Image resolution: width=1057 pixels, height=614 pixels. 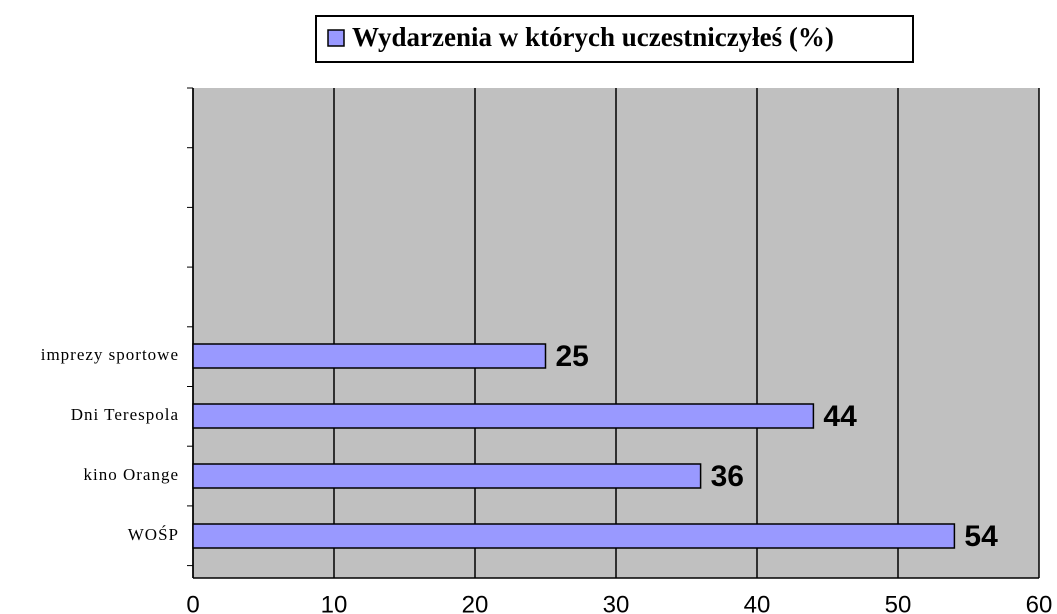 What do you see at coordinates (110, 354) in the screenshot?
I see `y-tick-label: imprezy sportowe` at bounding box center [110, 354].